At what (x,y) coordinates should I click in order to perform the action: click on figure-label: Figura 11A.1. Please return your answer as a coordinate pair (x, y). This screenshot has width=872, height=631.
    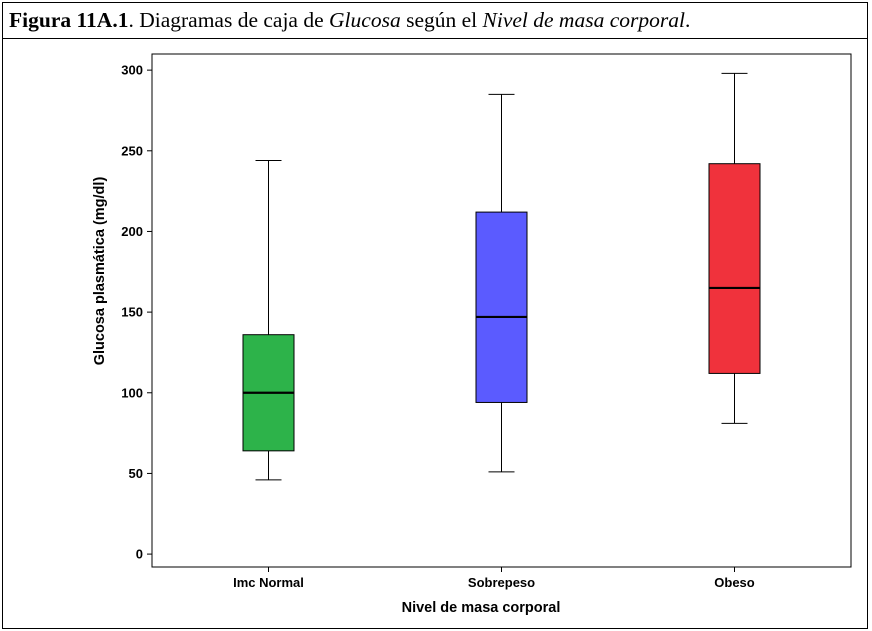
    Looking at the image, I should click on (69, 20).